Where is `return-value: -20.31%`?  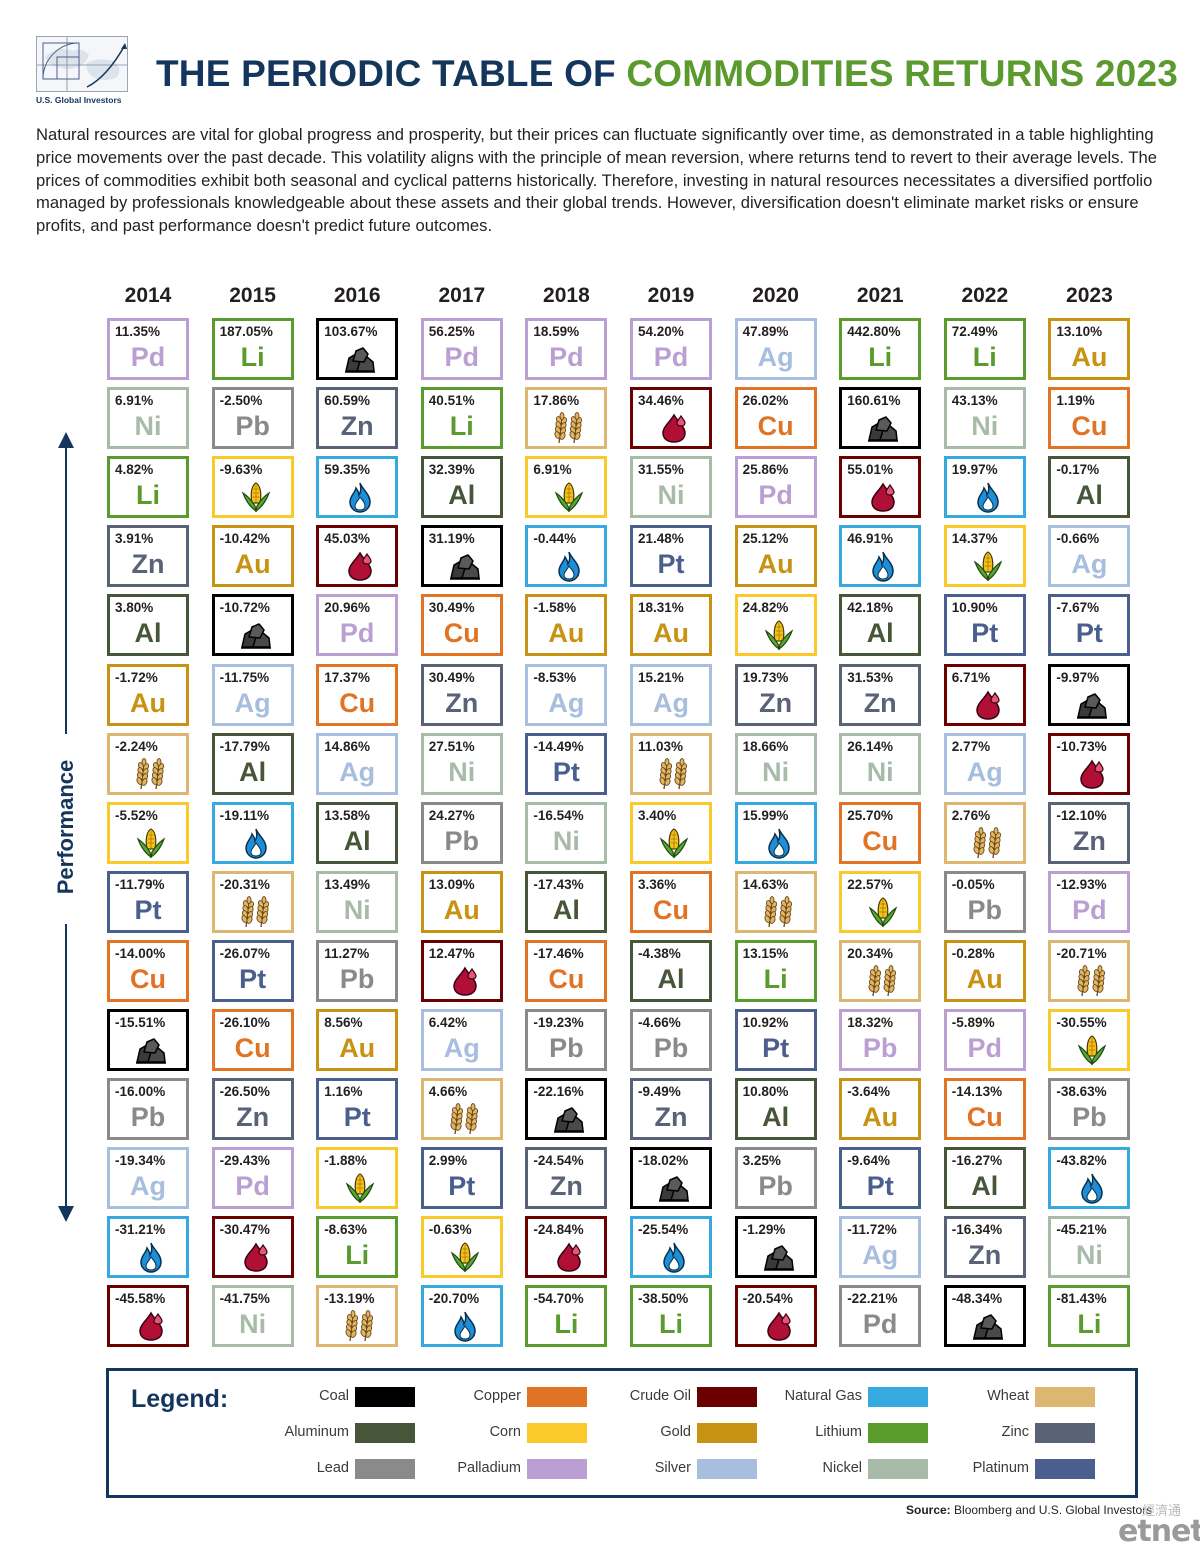
return-value: -20.31% is located at coordinates (244, 884).